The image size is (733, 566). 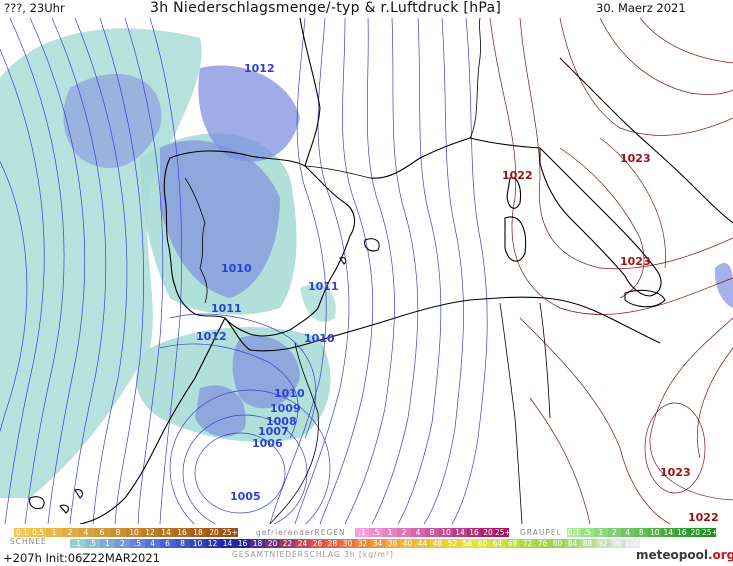 I want to click on sicily, so click(x=645, y=298).